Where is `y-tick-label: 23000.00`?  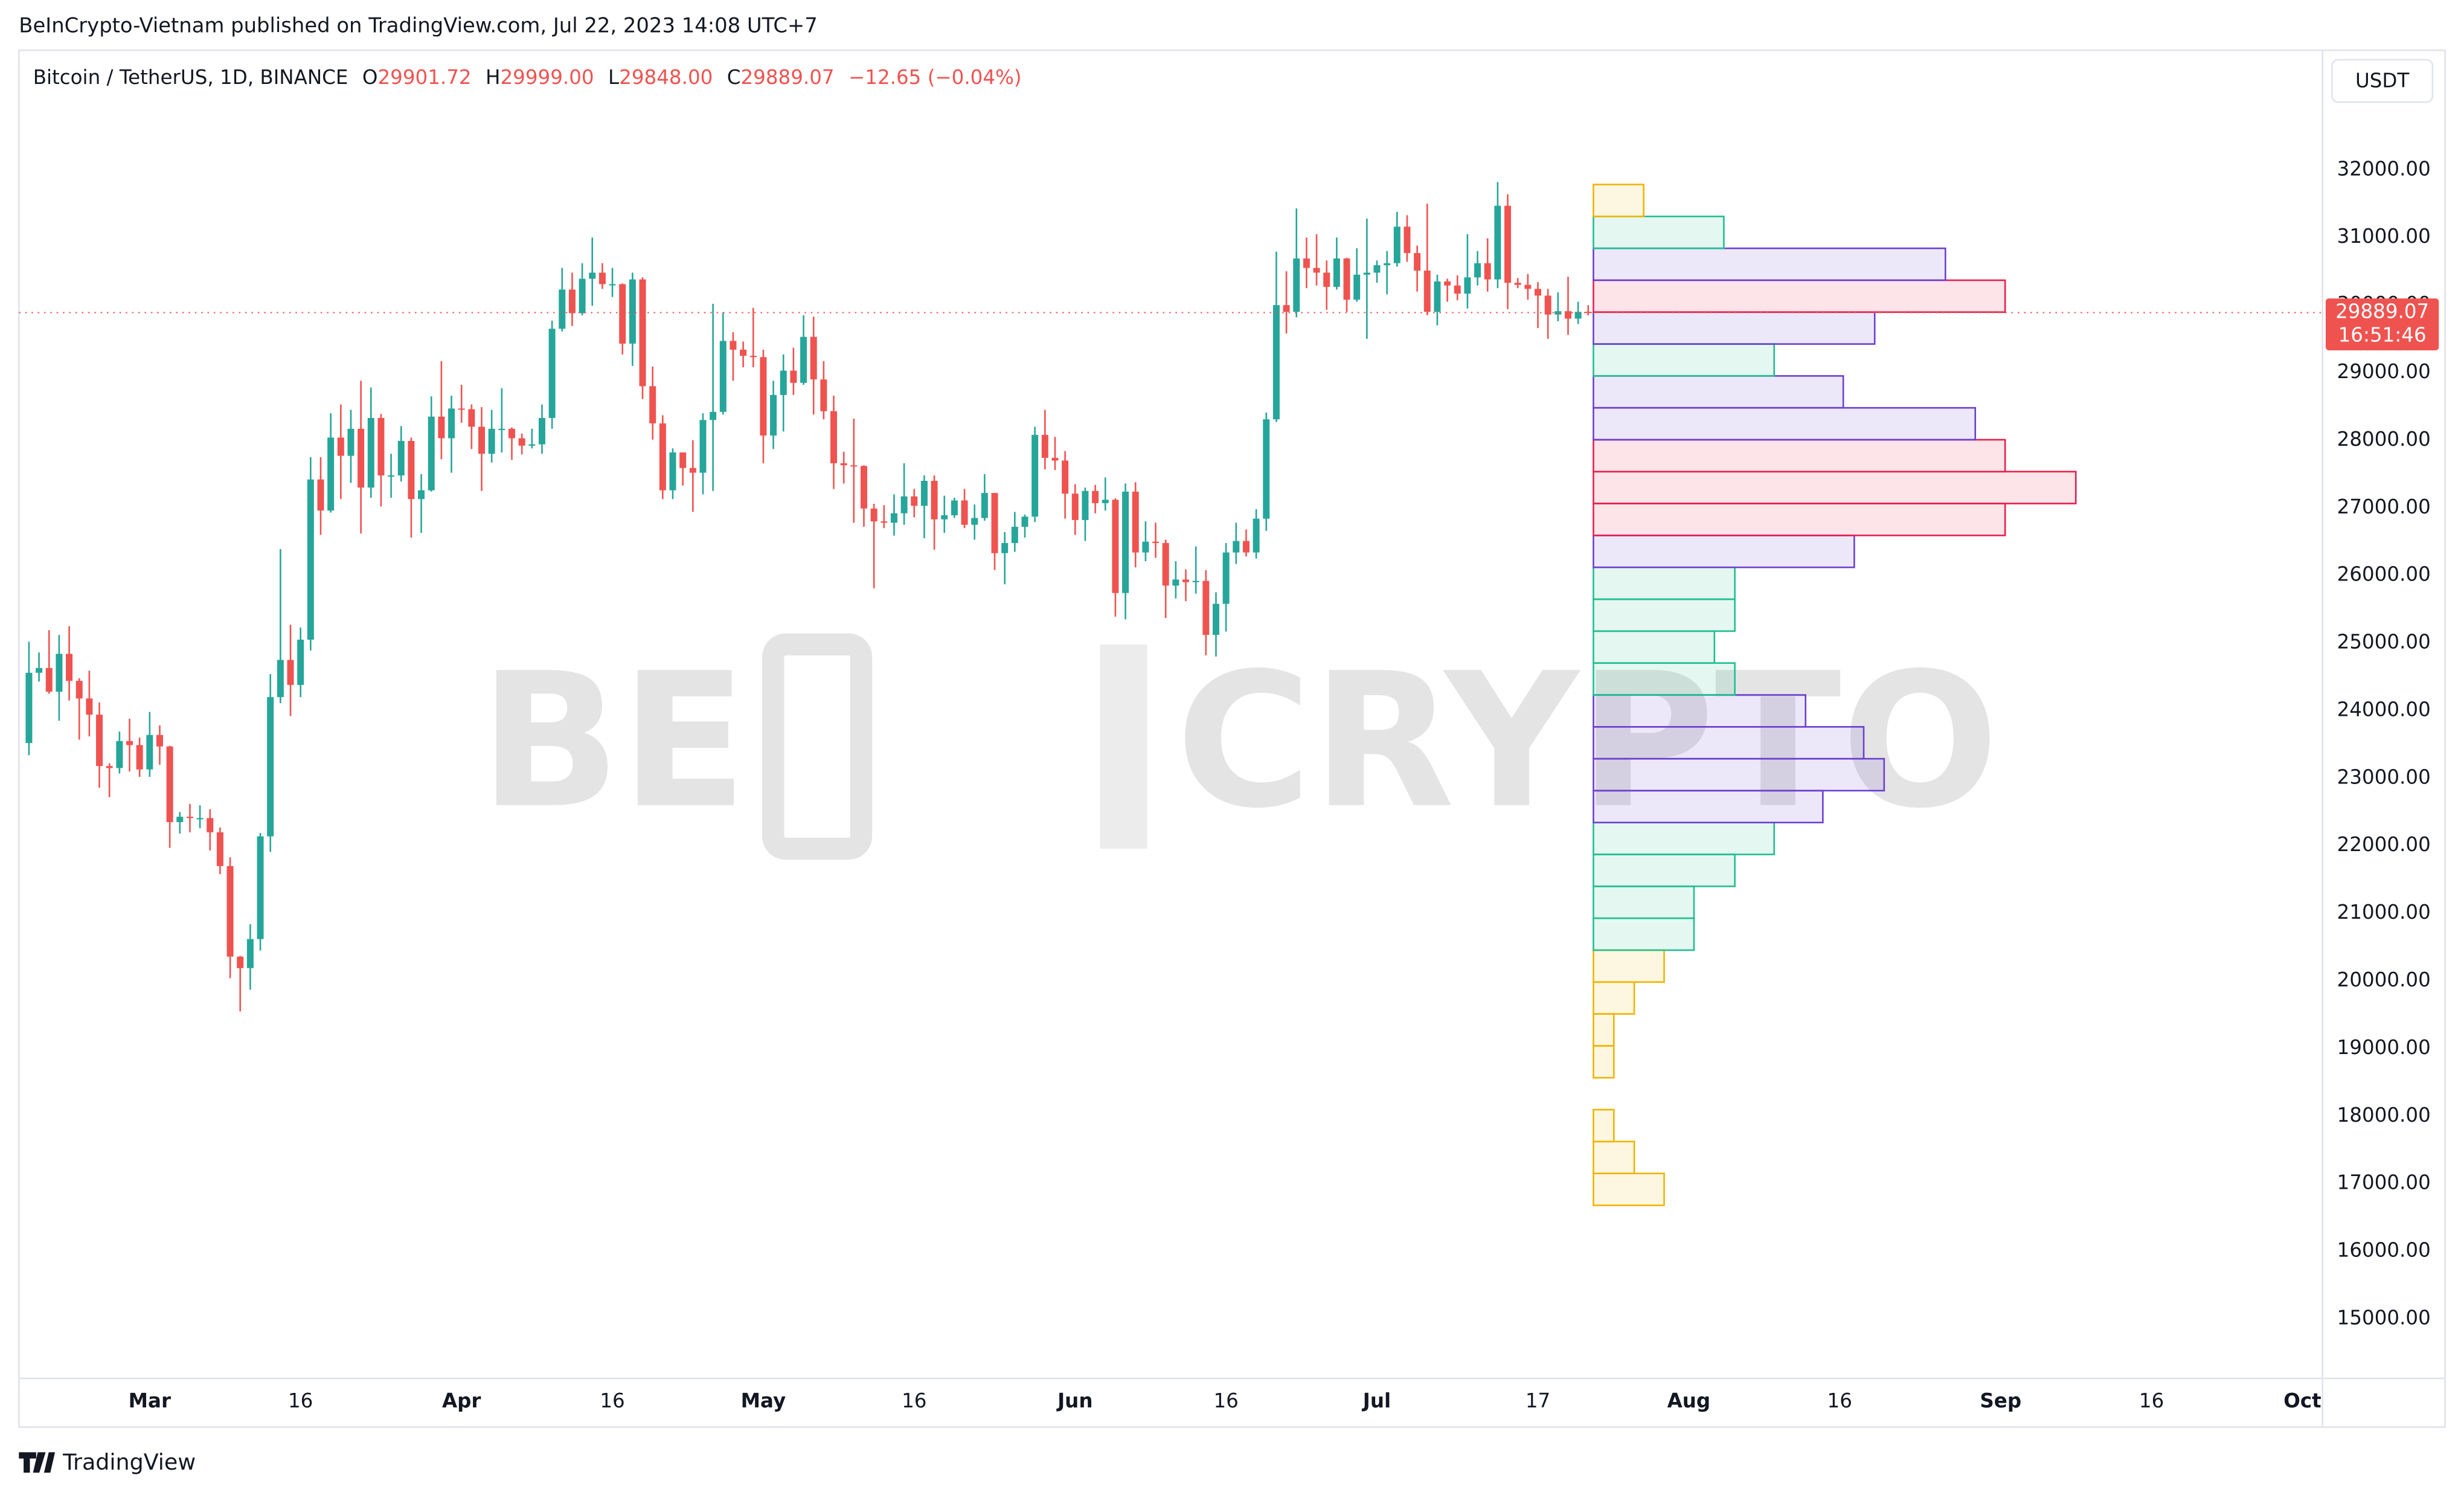 y-tick-label: 23000.00 is located at coordinates (2384, 777).